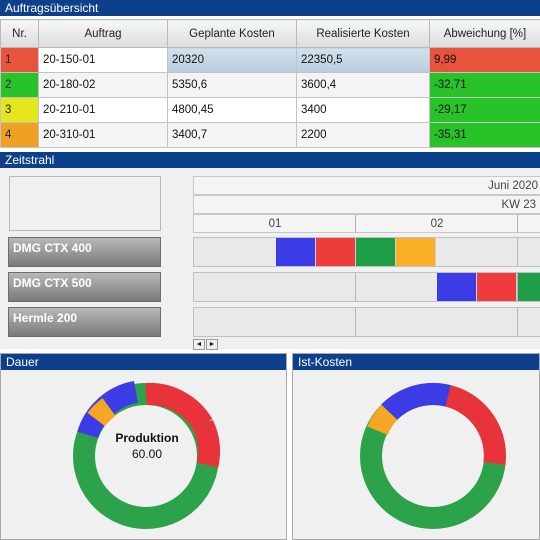 The image size is (540, 540). Describe the element at coordinates (103, 110) in the screenshot. I see `auftrag-cell: 20-210-01` at that location.